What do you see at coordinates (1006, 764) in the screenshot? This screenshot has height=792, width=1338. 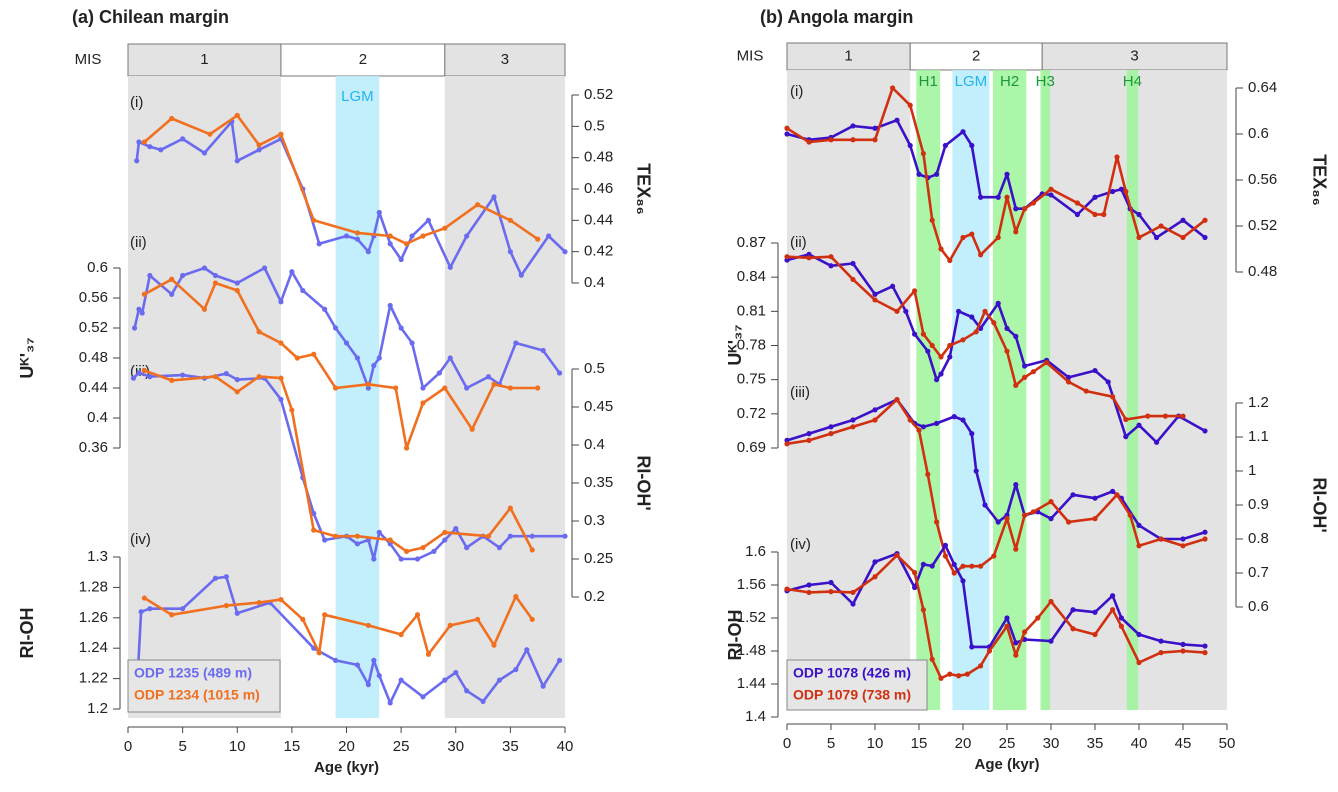 I see `x-axis-label: Age (kyr)` at bounding box center [1006, 764].